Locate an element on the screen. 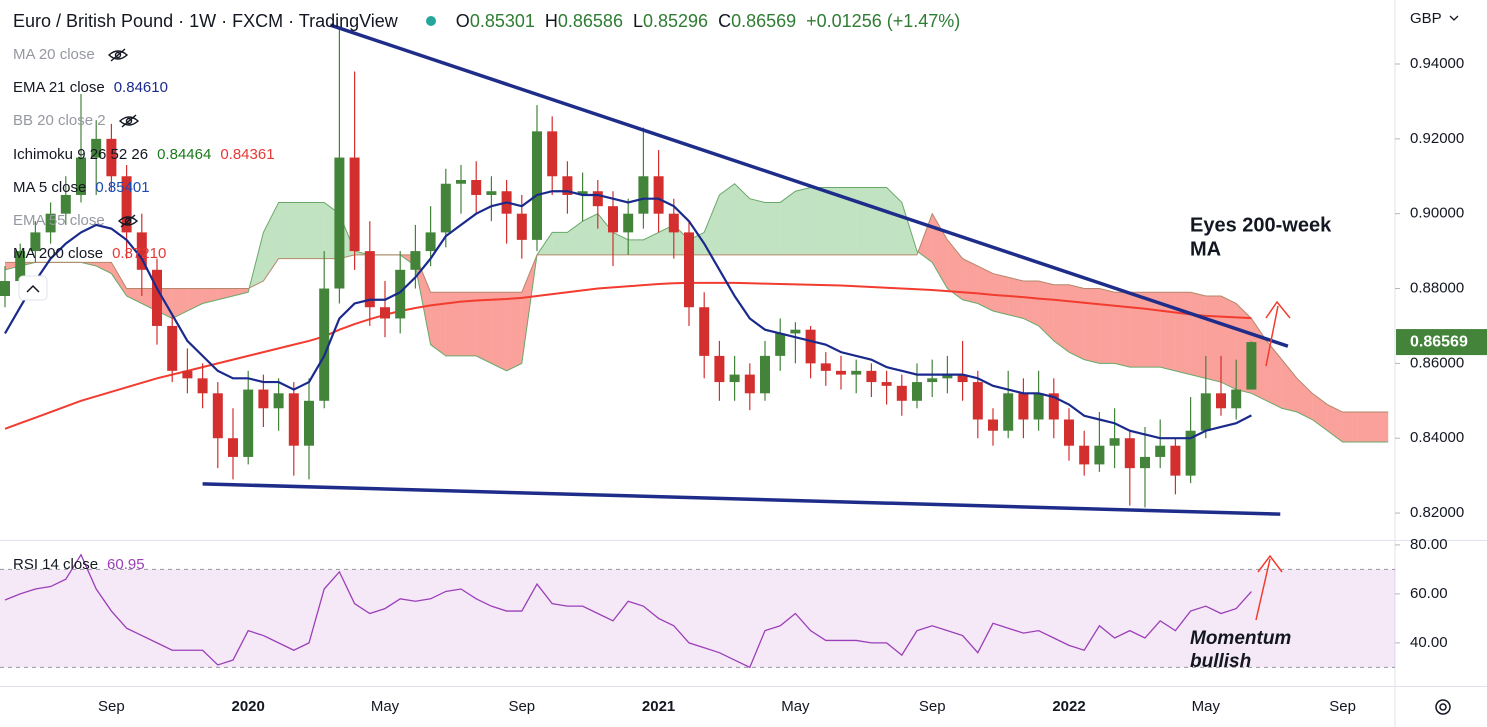 The width and height of the screenshot is (1487, 727). annotation: Eyes 200-week is located at coordinates (1261, 225).